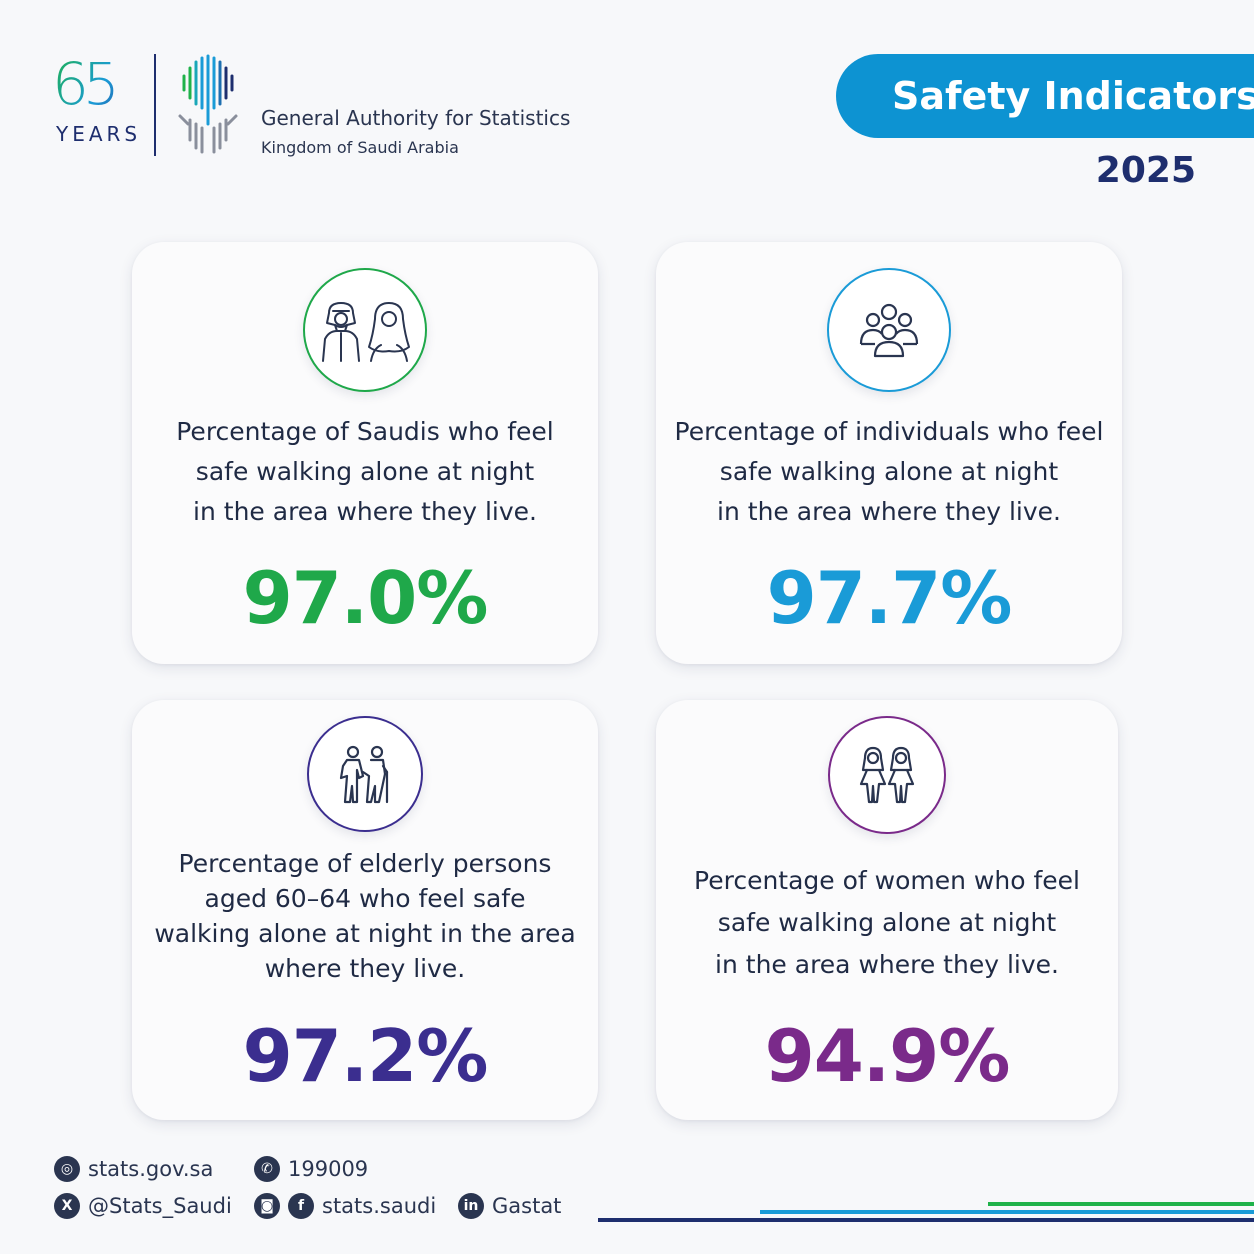 This screenshot has height=1254, width=1254. Describe the element at coordinates (160, 1206) in the screenshot. I see `x-handle-text: @Stats_Saudi` at that location.